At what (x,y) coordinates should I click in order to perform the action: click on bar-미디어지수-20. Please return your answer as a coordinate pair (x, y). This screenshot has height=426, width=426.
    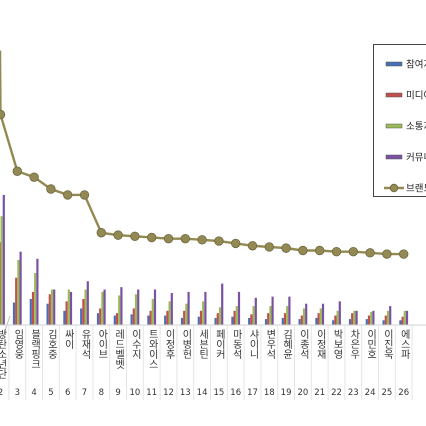
    Looking at the image, I should click on (301, 320).